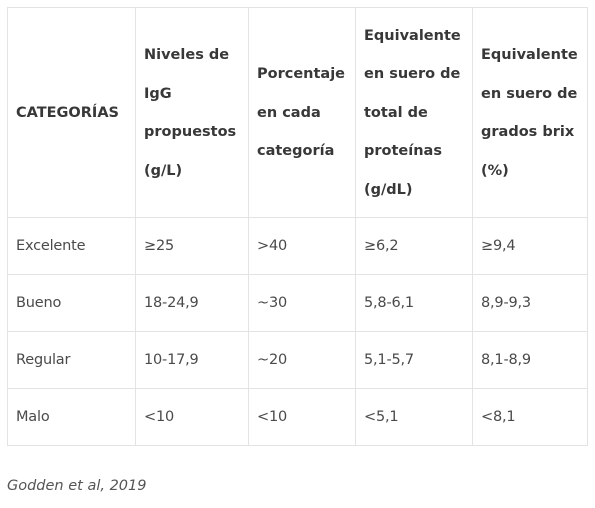 Image resolution: width=595 pixels, height=508 pixels. Describe the element at coordinates (71, 112) in the screenshot. I see `header-categorias: CATEGORÍAS` at that location.